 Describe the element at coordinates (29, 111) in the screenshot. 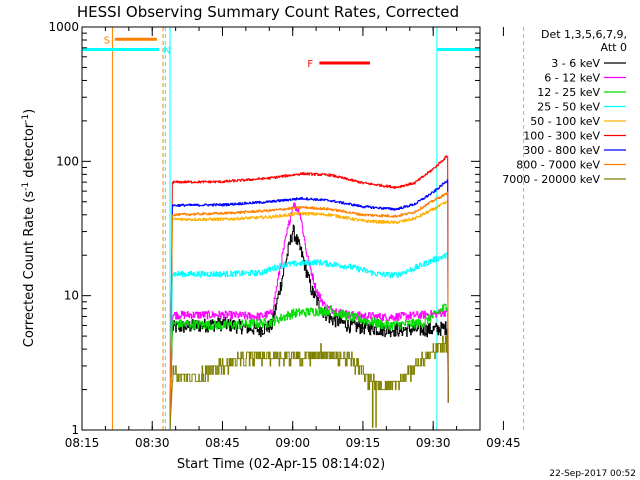

I see `y-label-part3: )` at that location.